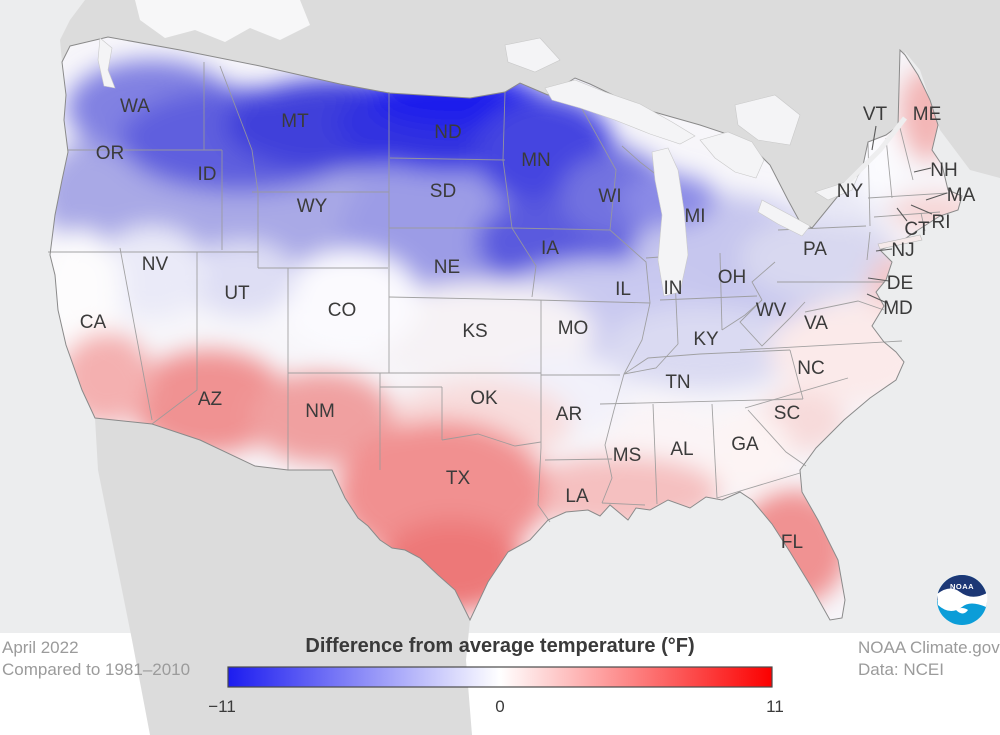 This screenshot has height=735, width=1000. I want to click on state-label-nj: NJ, so click(902, 250).